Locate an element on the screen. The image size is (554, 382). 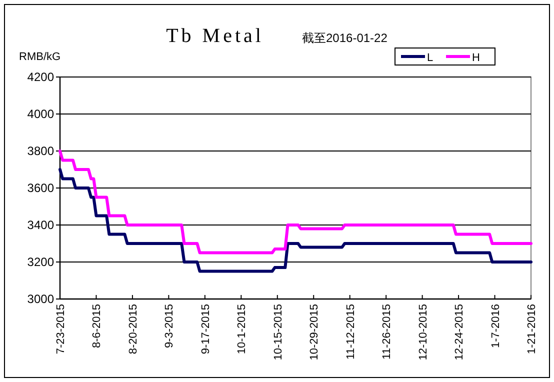
x-tick-label: 10-29-2015 is located at coordinates (314, 332).